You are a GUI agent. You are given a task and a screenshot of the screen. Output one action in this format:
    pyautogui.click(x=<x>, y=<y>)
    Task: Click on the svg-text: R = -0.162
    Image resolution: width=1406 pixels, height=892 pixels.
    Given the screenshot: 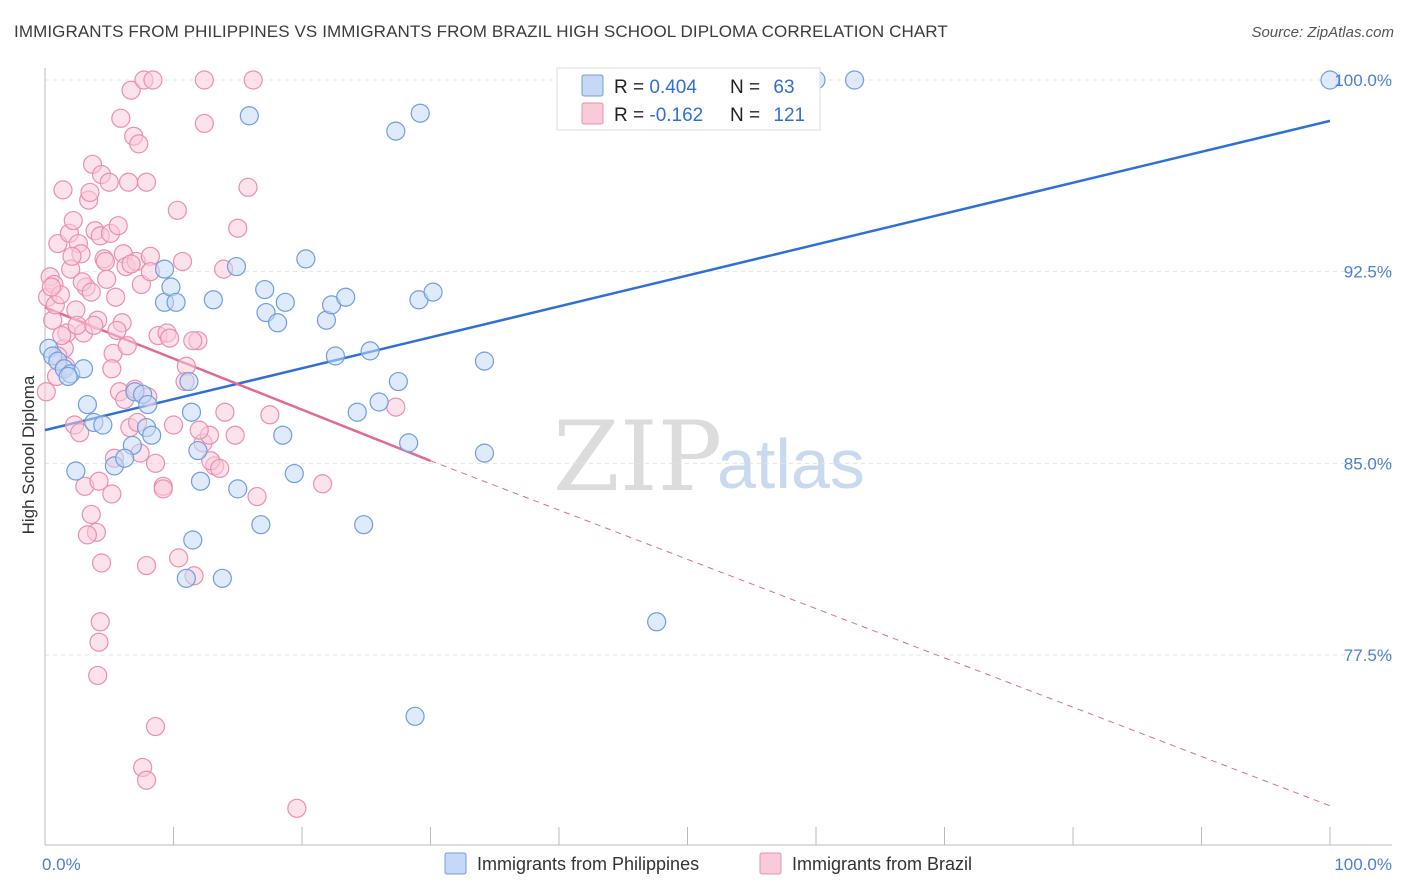 What is the action you would take?
    pyautogui.click(x=658, y=115)
    